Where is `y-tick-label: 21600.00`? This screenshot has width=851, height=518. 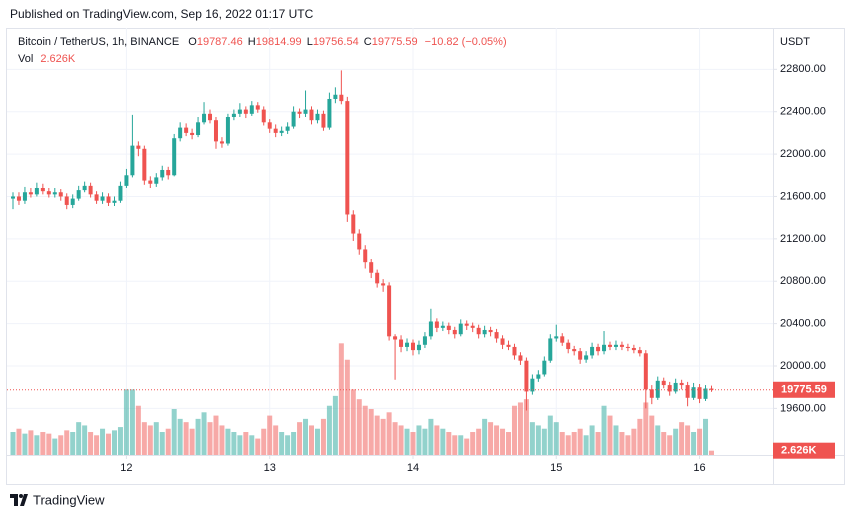
y-tick-label: 21600.00 is located at coordinates (803, 196).